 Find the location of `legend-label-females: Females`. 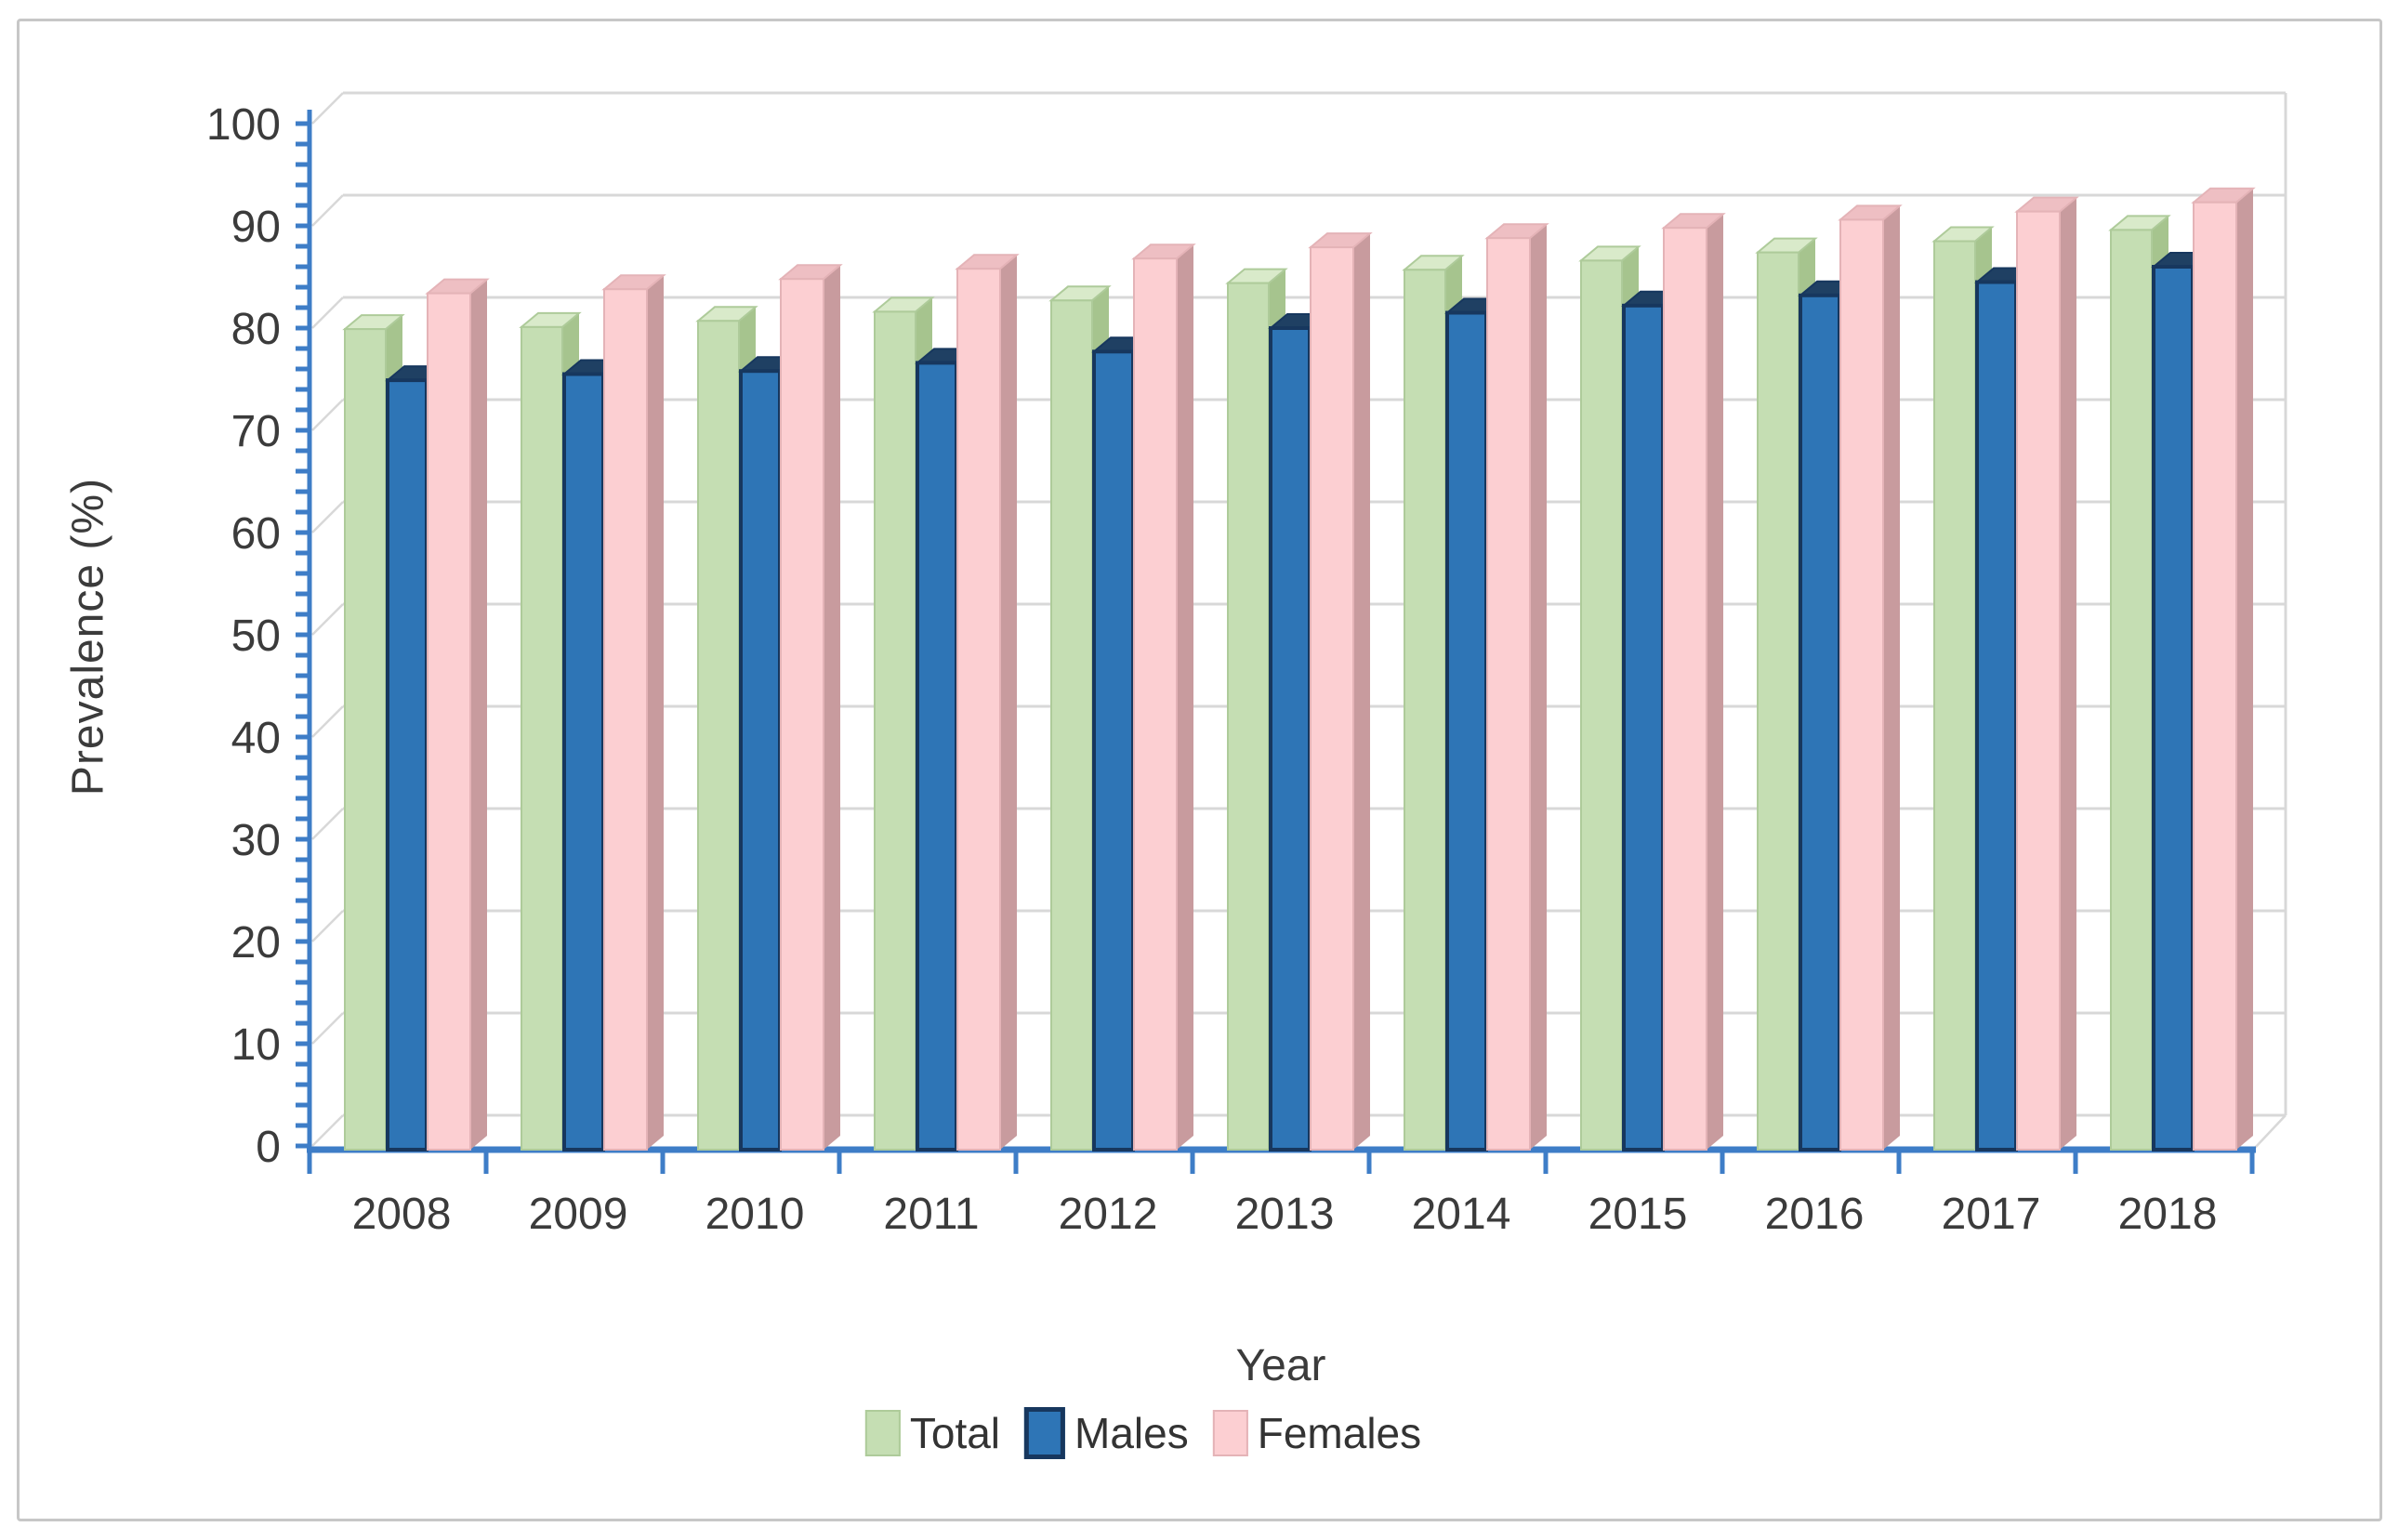

legend-label-females: Females is located at coordinates (1340, 1433).